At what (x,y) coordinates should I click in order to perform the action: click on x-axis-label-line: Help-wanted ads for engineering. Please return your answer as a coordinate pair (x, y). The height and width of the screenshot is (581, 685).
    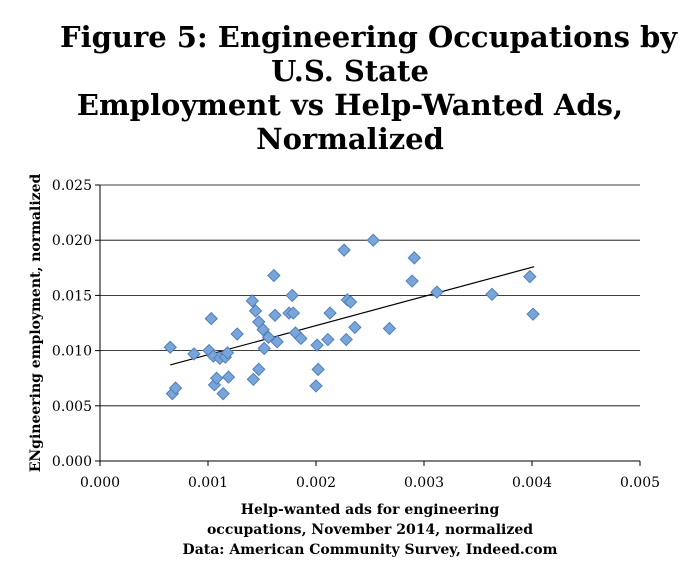
    Looking at the image, I should click on (370, 510).